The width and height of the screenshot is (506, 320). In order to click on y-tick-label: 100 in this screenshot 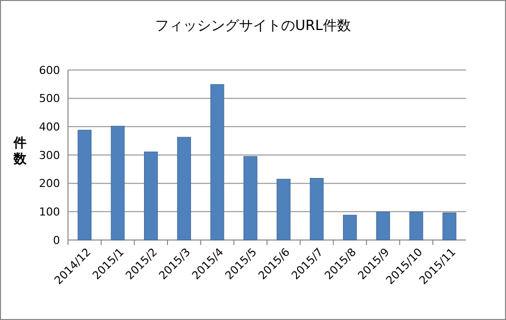, I will do `click(49, 212)`.